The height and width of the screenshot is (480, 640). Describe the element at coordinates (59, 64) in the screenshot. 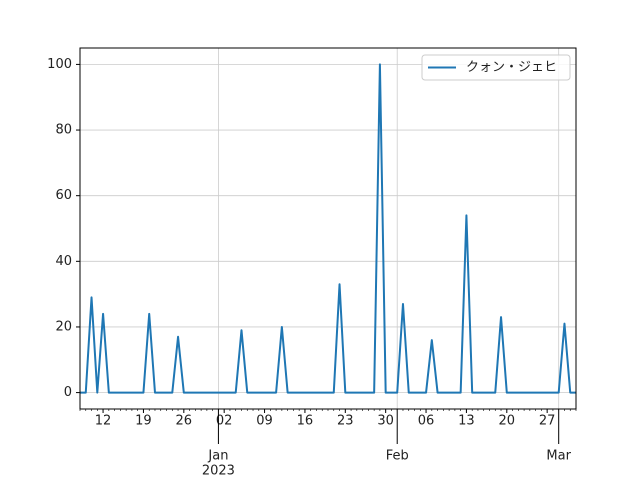

I see `y-tick-label: 100` at that location.